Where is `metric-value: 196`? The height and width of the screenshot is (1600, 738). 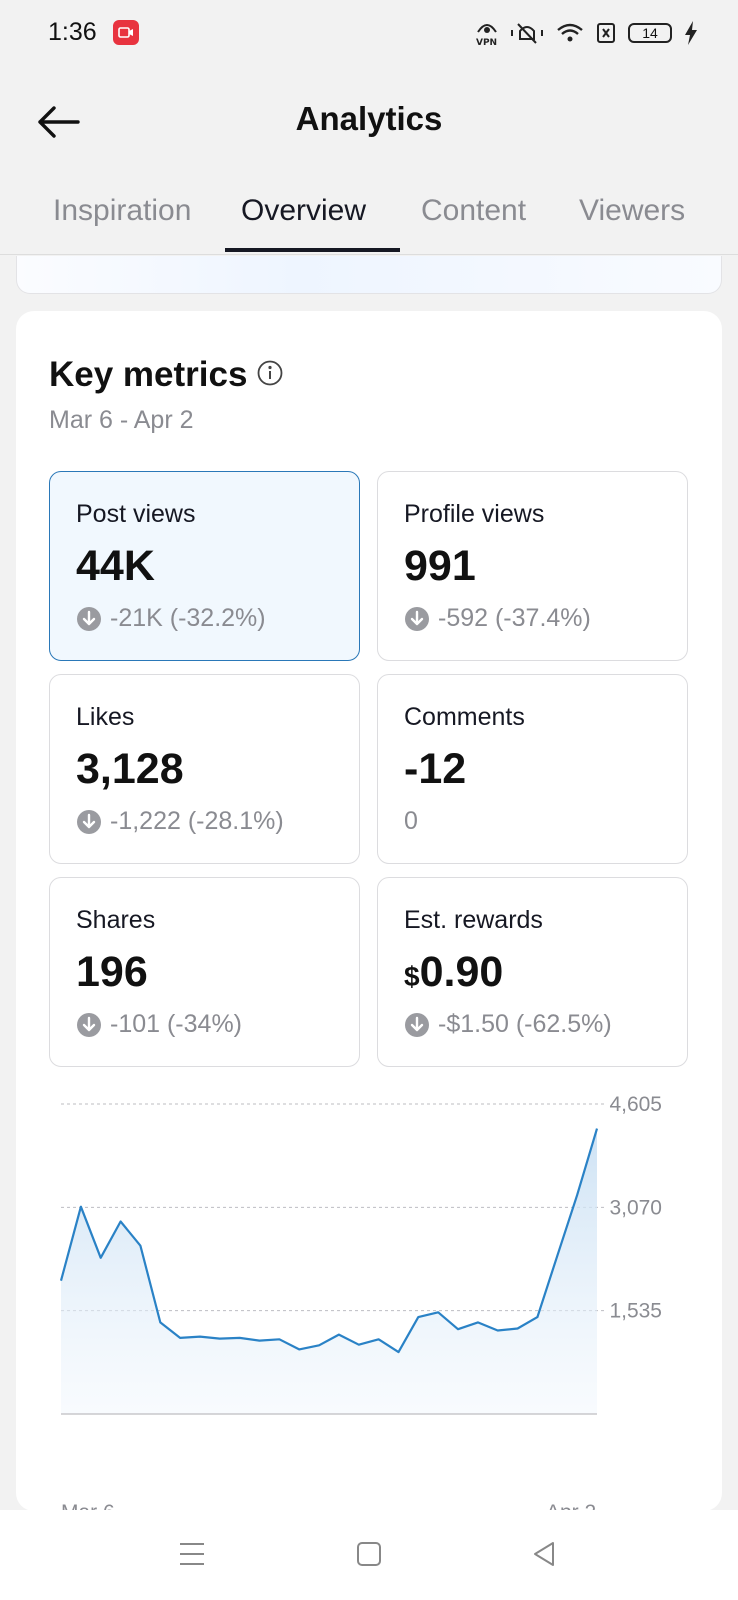 metric-value: 196 is located at coordinates (112, 972).